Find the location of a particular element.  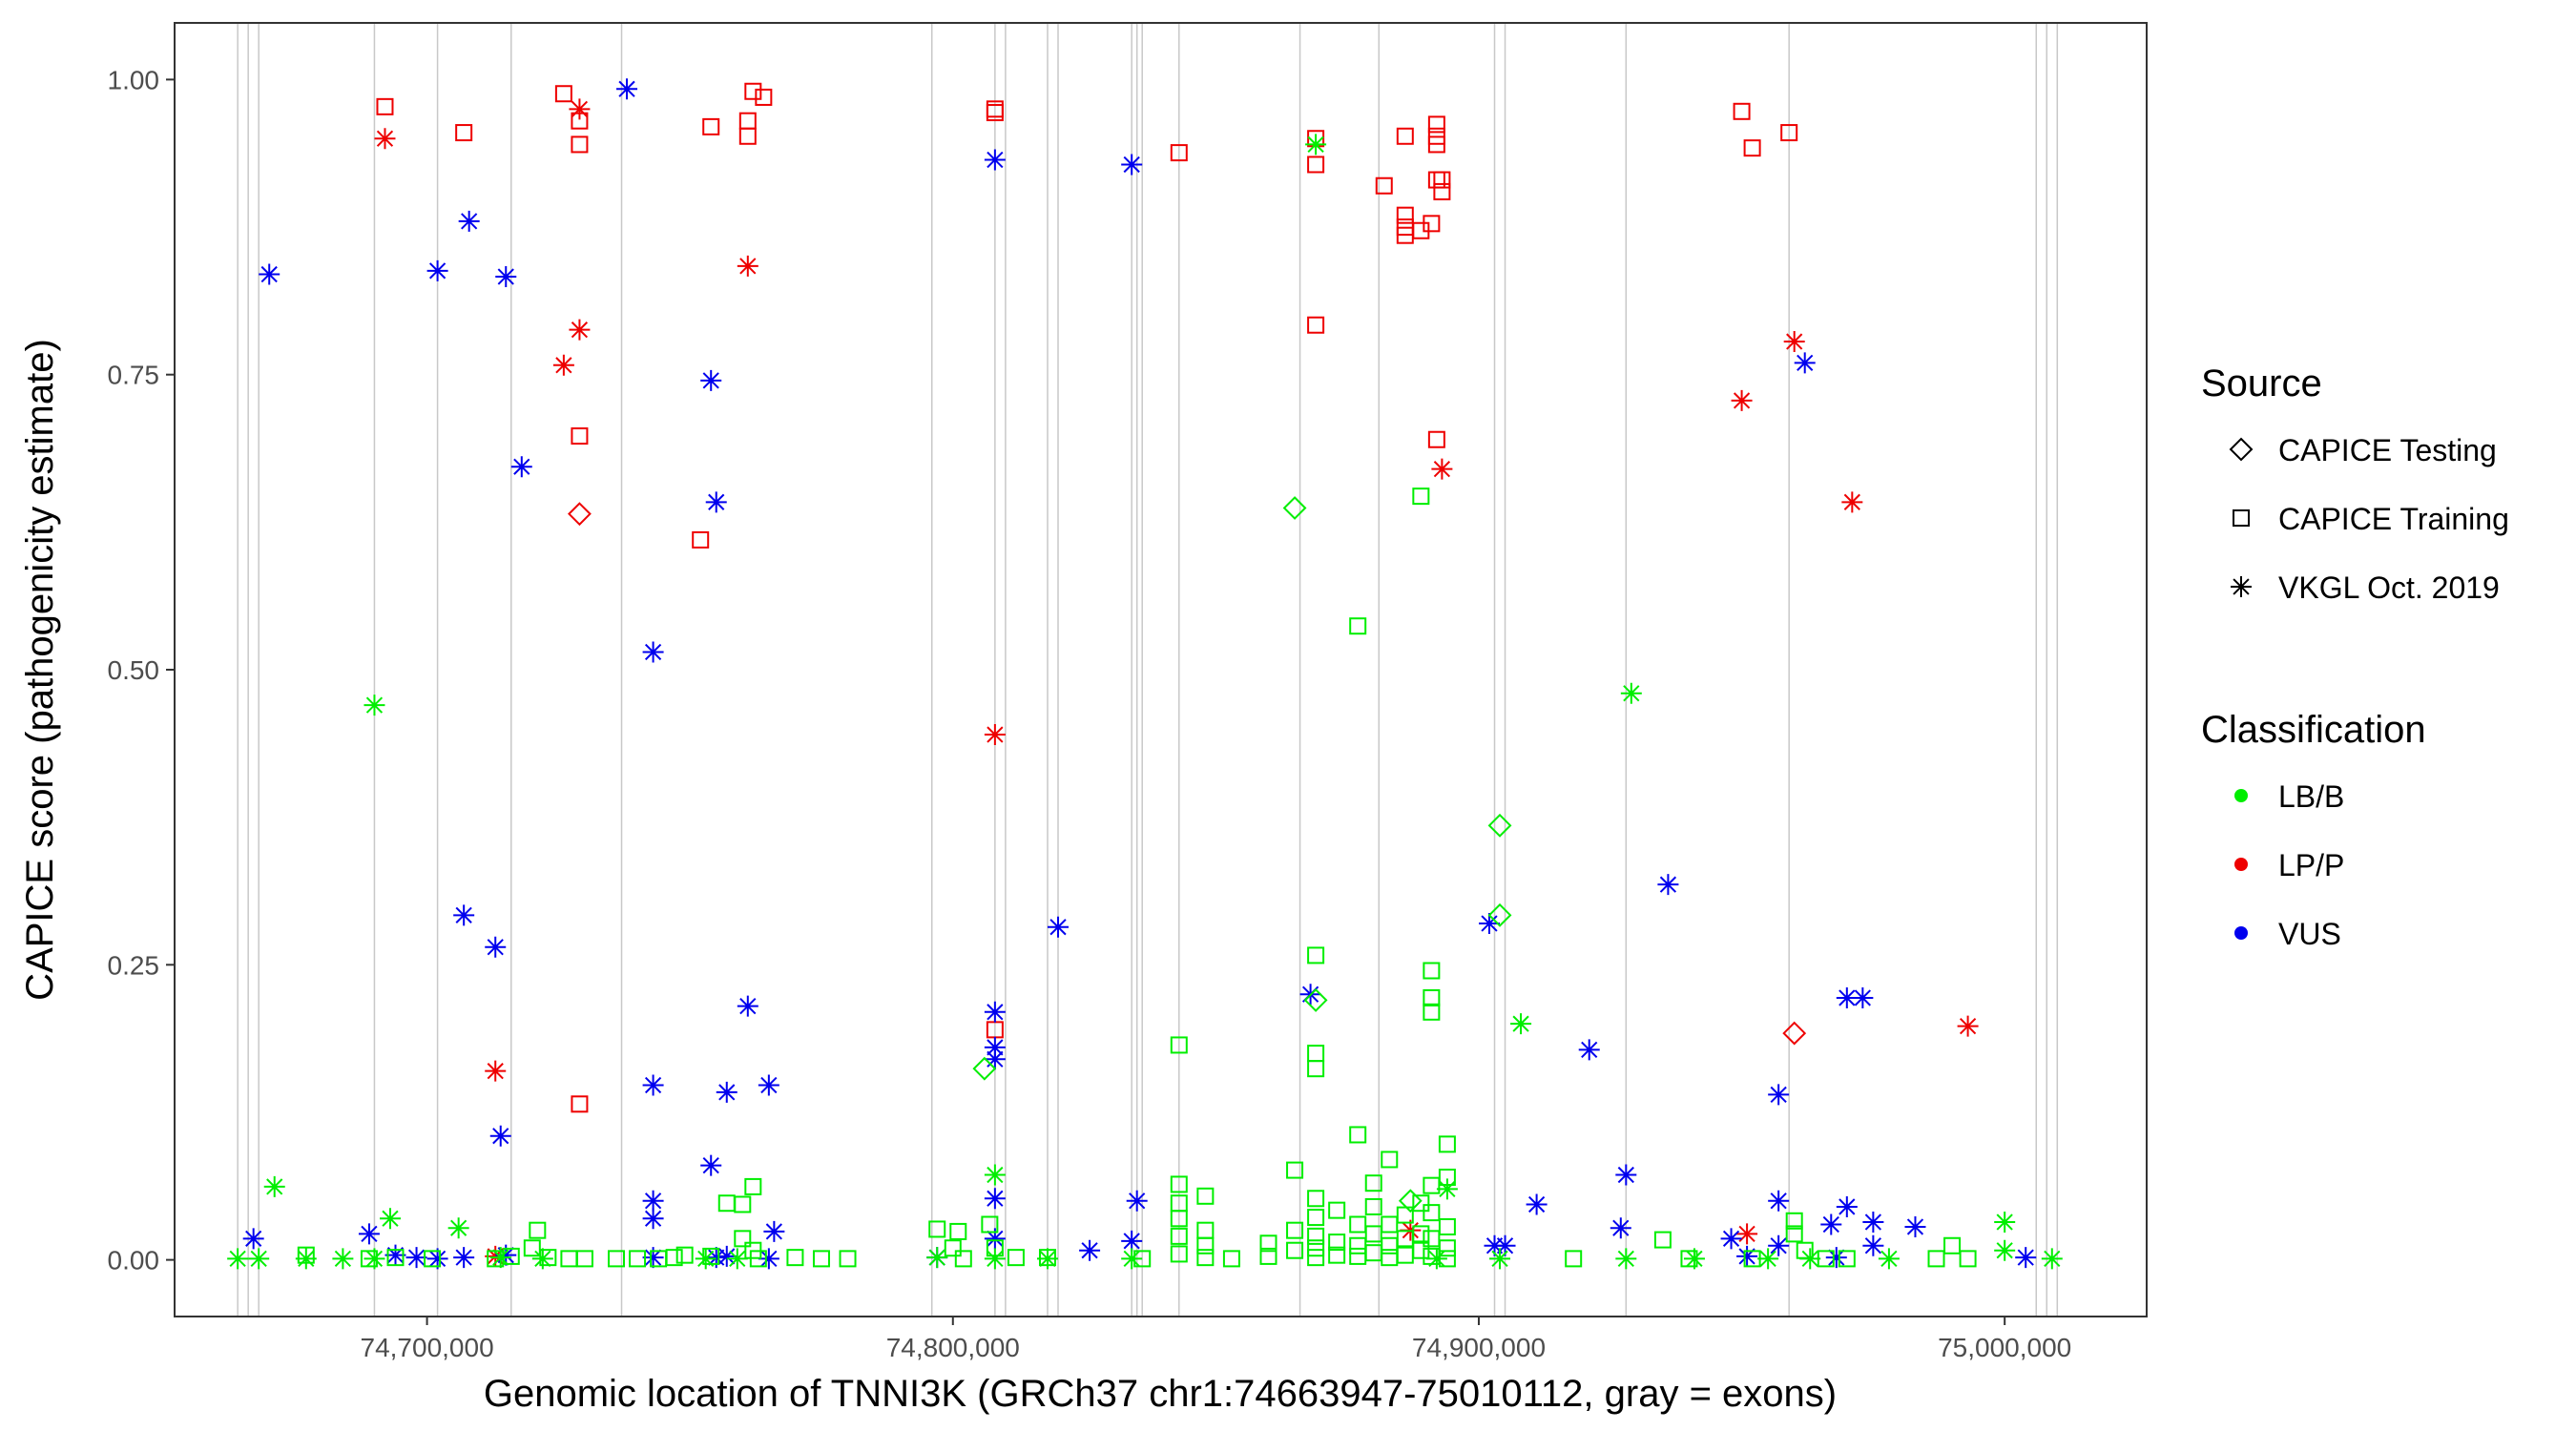

diamond-icon is located at coordinates (2241, 449).